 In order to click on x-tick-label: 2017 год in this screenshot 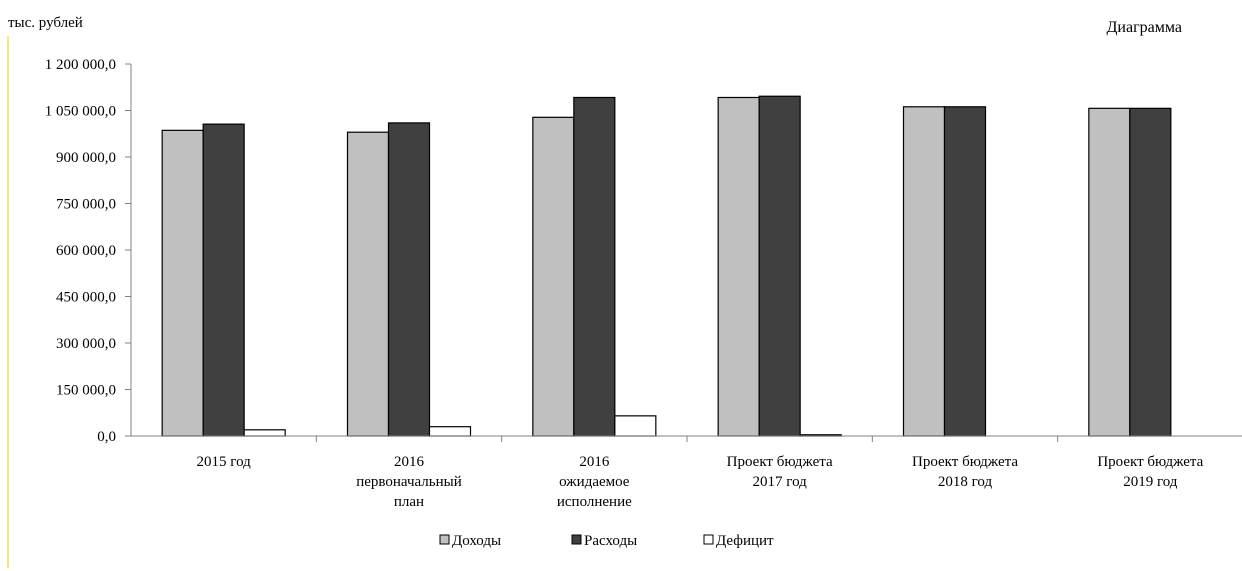, I will do `click(780, 482)`.